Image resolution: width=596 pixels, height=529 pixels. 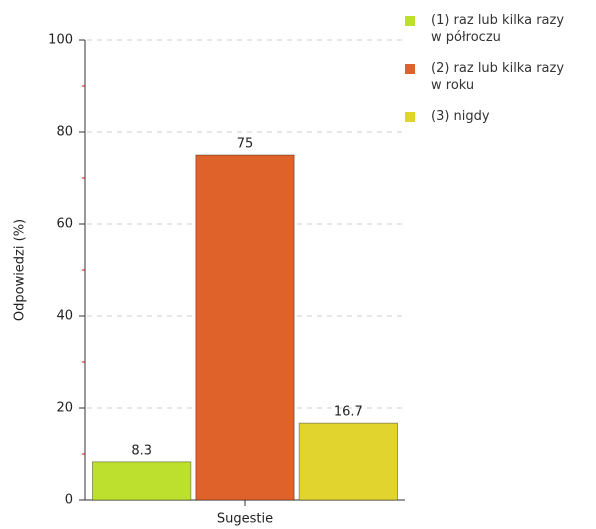 What do you see at coordinates (64, 408) in the screenshot?
I see `y-tick-label: 20` at bounding box center [64, 408].